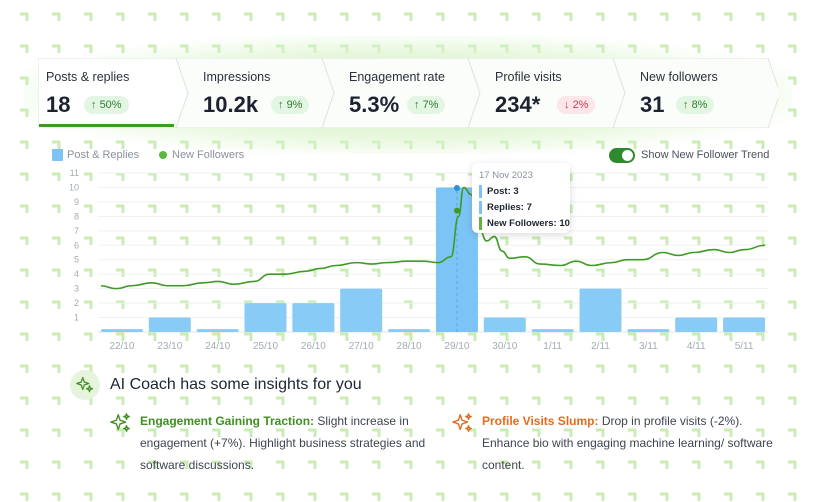 The width and height of the screenshot is (816, 502). I want to click on insight-heading: Engagement Gaining Traction:, so click(227, 421).